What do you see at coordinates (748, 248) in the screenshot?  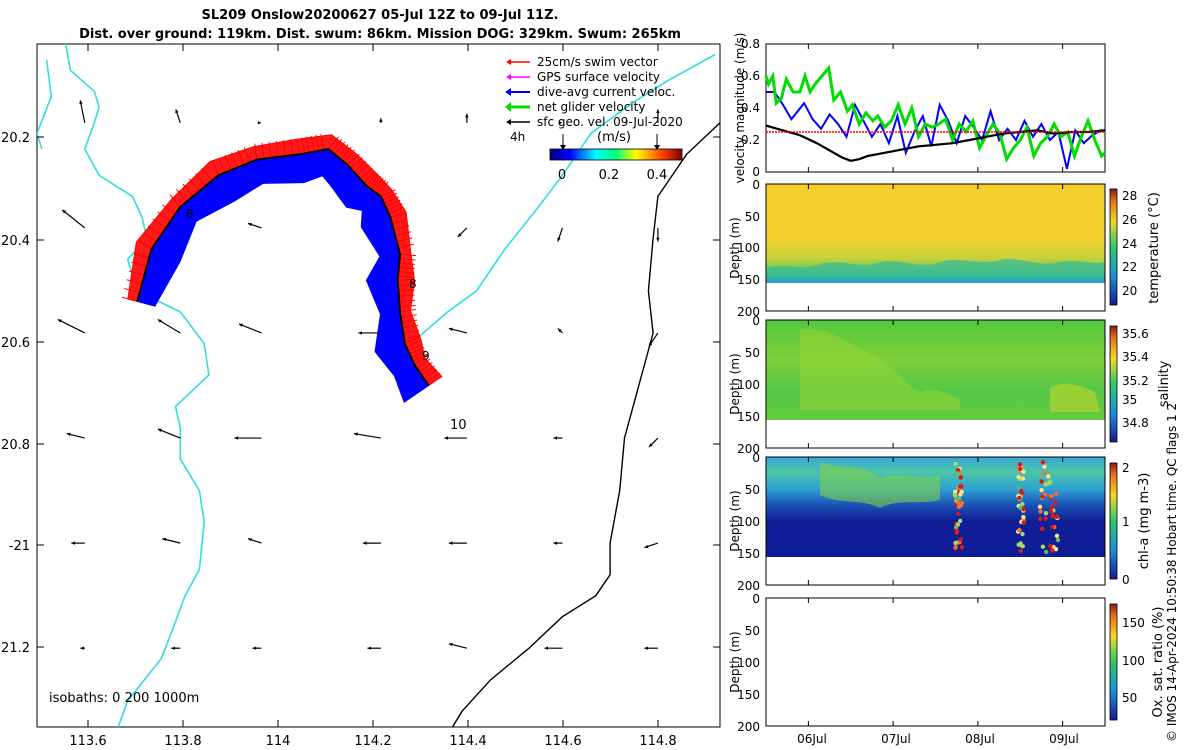 I see `temp-y-tick-100: 100` at bounding box center [748, 248].